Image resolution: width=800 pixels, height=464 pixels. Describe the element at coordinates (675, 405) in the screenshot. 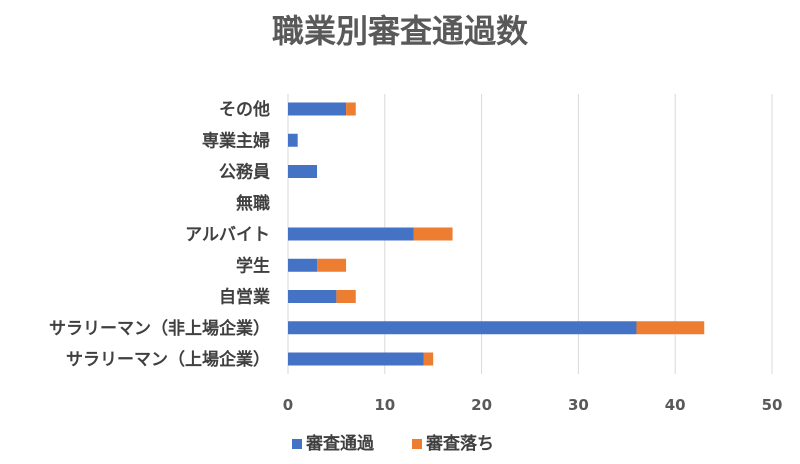

I see `x-tick-label: 40` at that location.